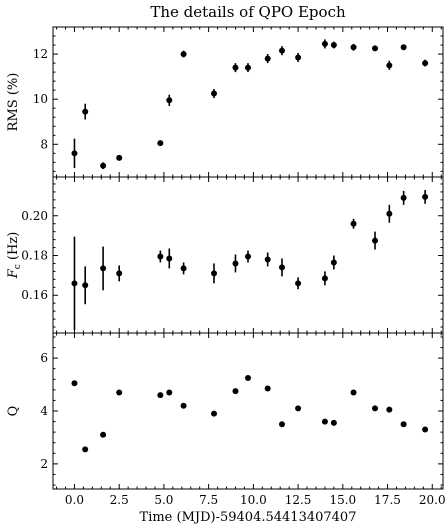 This screenshot has width=448, height=529. I want to click on y-tick-label: 2, so click(44, 464).